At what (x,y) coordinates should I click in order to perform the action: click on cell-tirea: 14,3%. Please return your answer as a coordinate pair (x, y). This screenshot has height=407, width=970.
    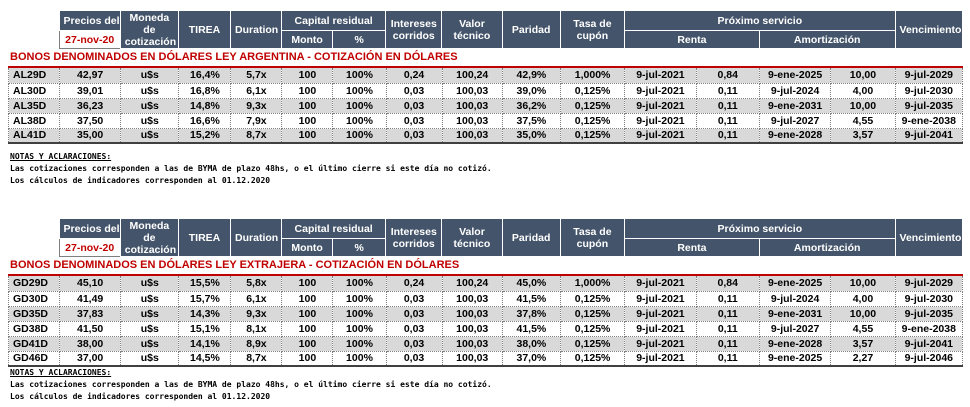
    Looking at the image, I should click on (205, 314).